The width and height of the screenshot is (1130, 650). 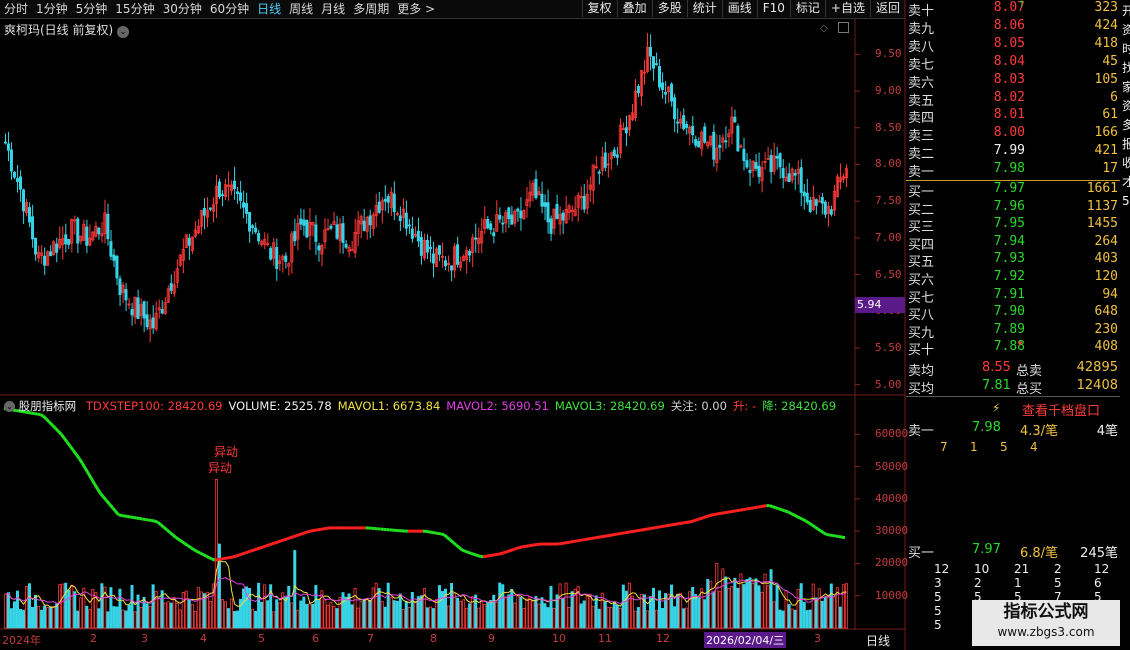 I want to click on sell-row: 卖六 8.03 105, so click(x=1013, y=81).